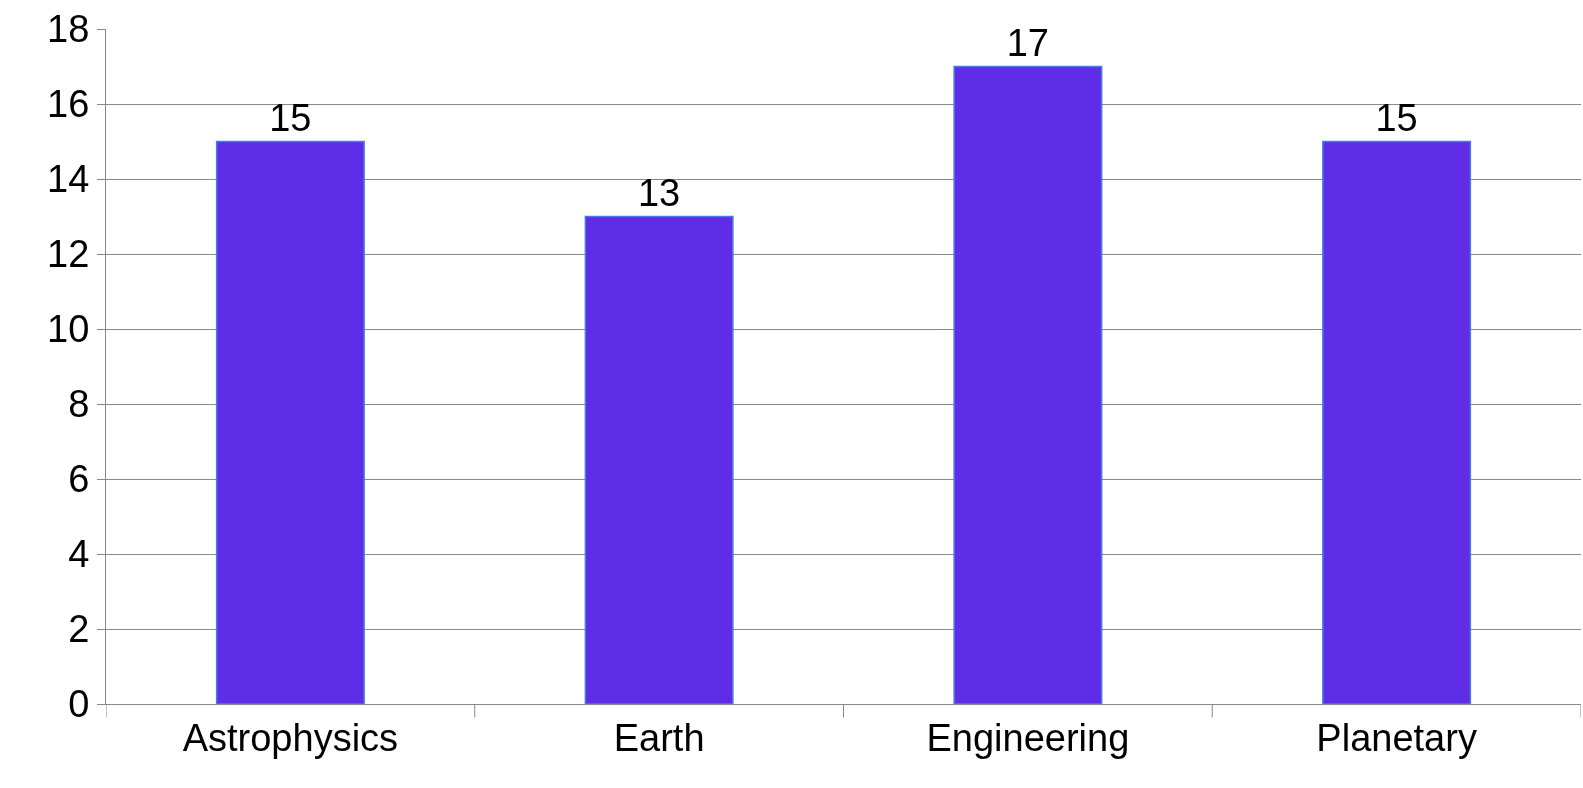 The height and width of the screenshot is (788, 1583). I want to click on x-tick-label: Earth, so click(659, 737).